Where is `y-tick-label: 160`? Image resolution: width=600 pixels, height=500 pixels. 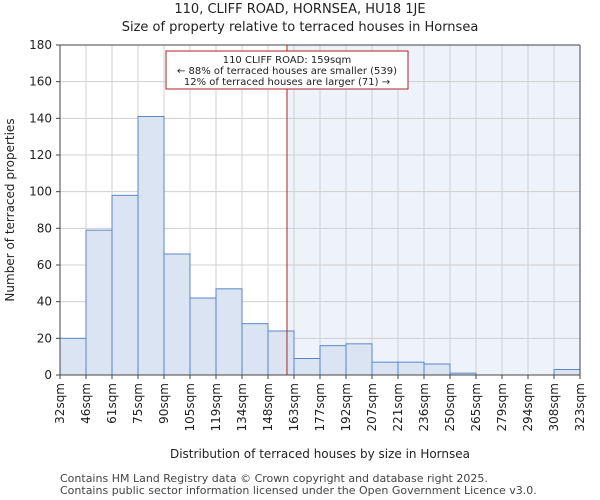 y-tick-label: 160 is located at coordinates (40, 82).